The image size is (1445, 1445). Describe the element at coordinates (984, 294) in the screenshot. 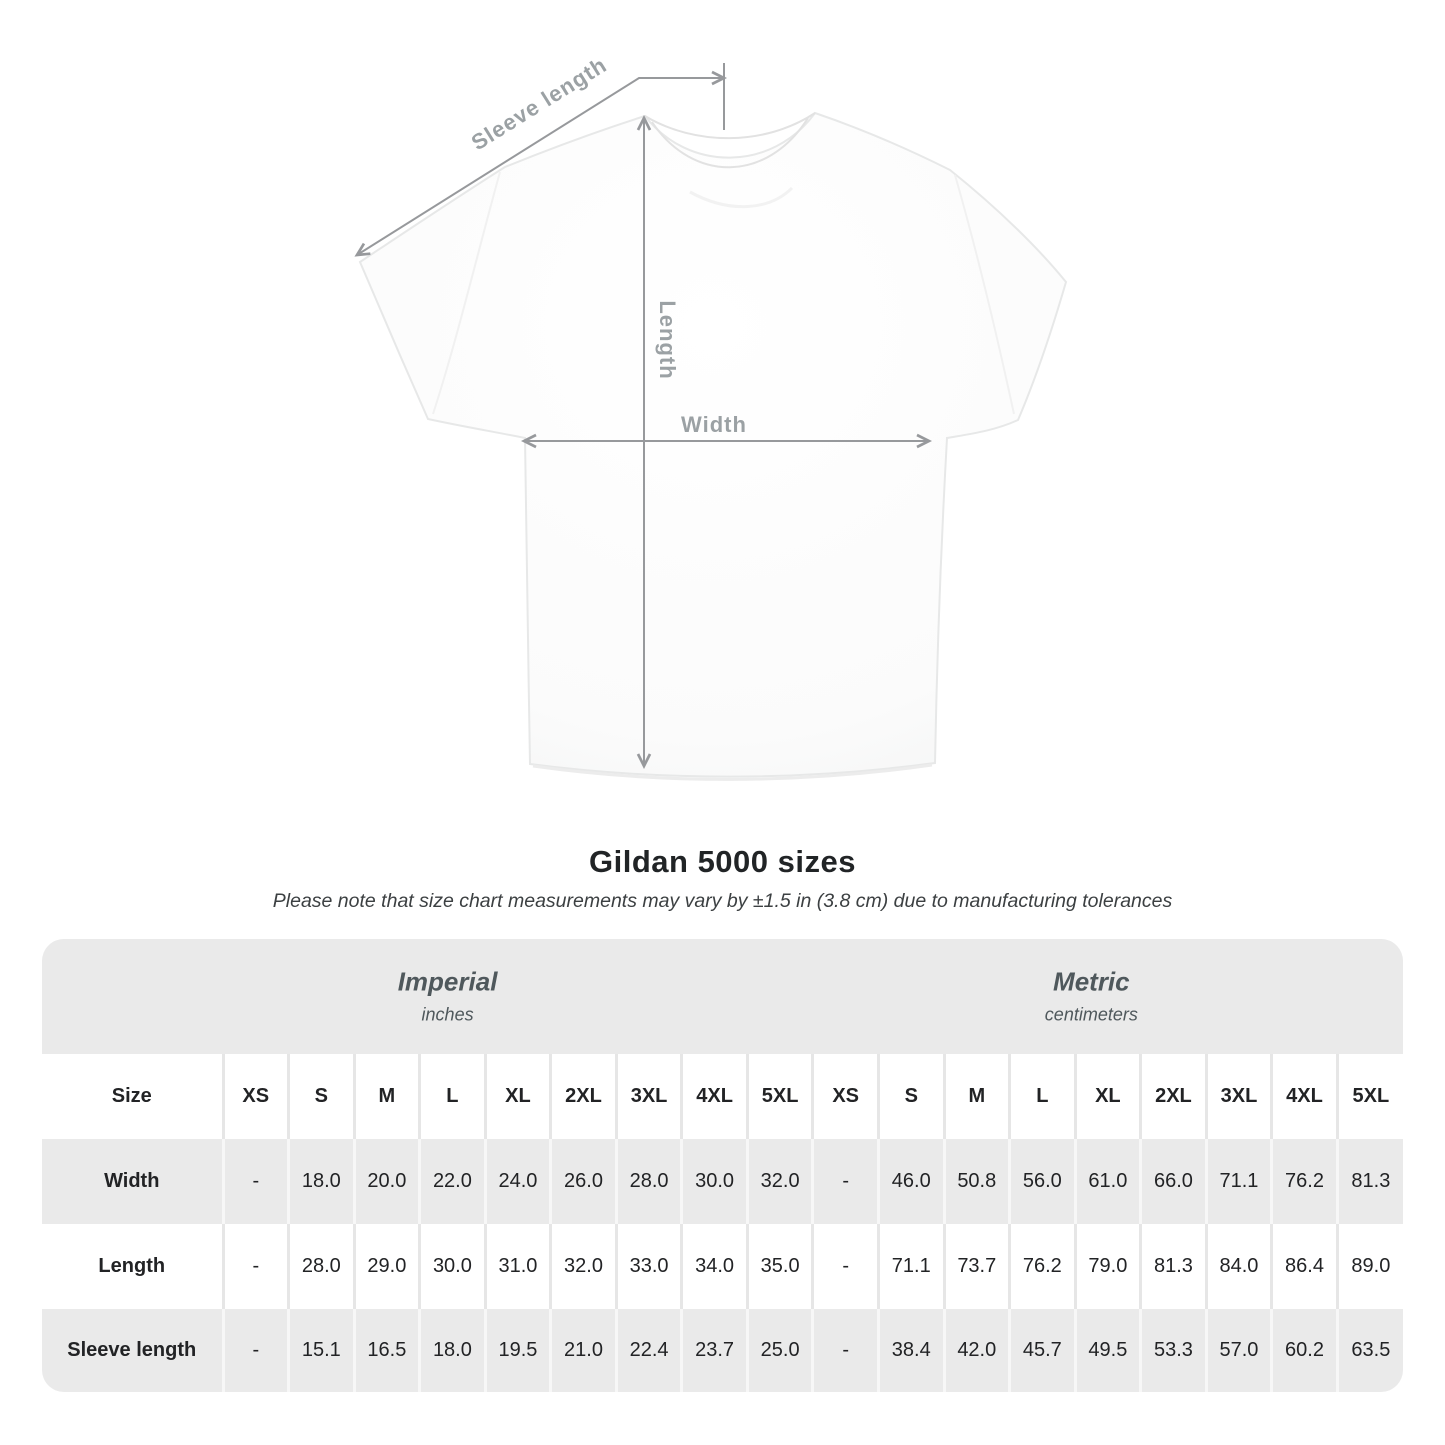

I see `right-sleeve-seam` at that location.